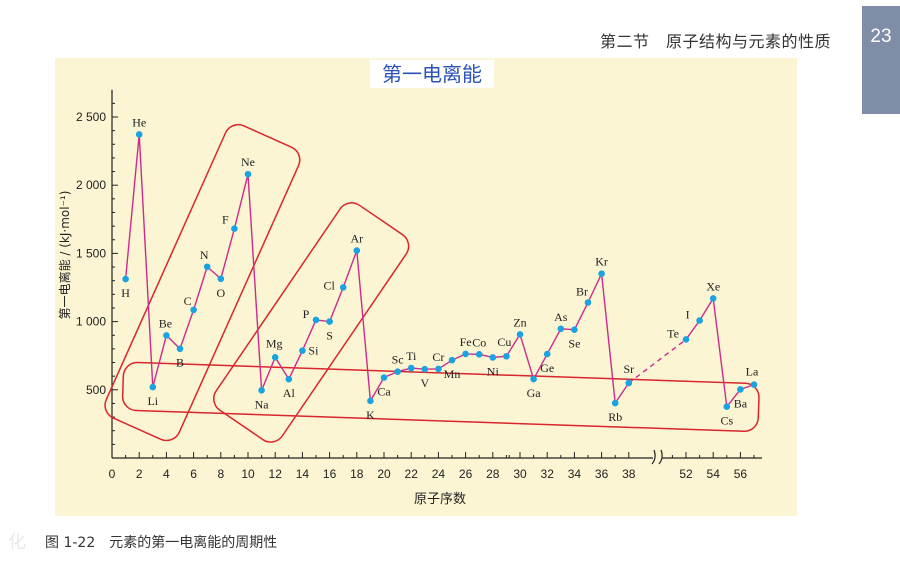 The height and width of the screenshot is (562, 900). What do you see at coordinates (139, 122) in the screenshot?
I see `point-label: He` at bounding box center [139, 122].